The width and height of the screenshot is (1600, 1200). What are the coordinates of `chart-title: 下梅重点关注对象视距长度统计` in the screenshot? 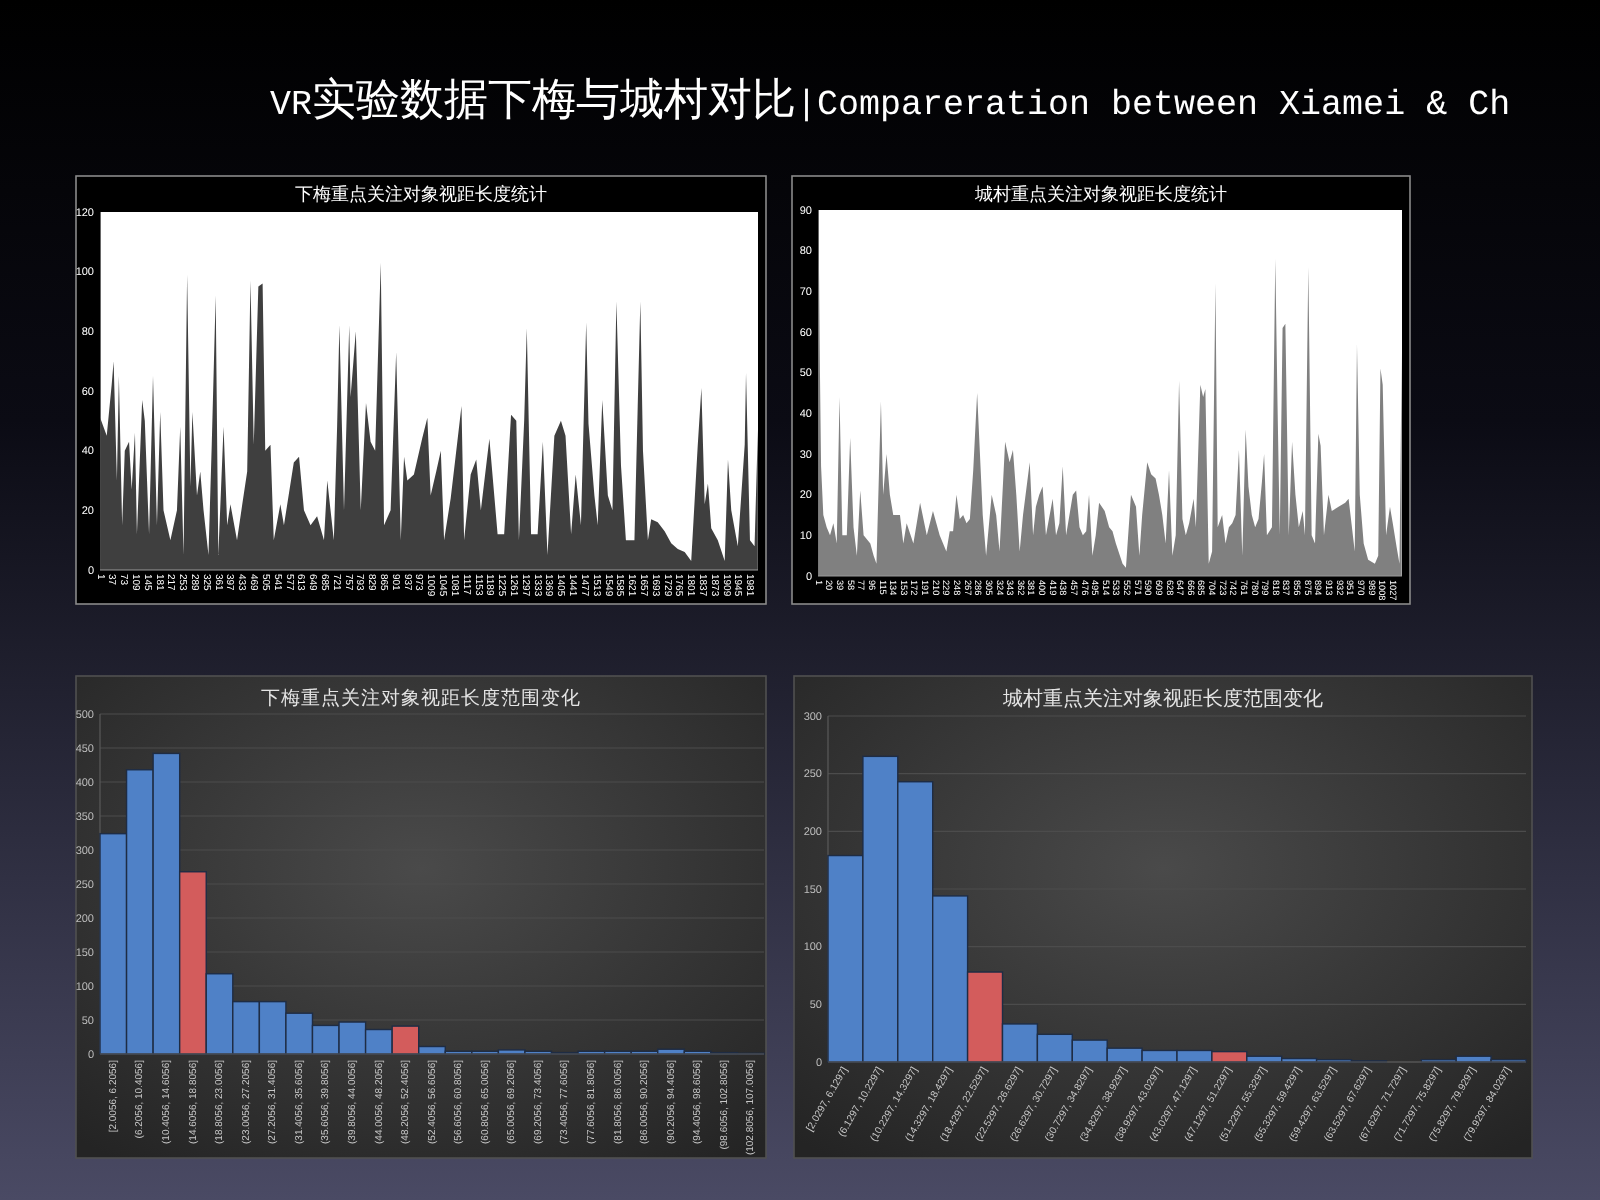 It's located at (421, 194).